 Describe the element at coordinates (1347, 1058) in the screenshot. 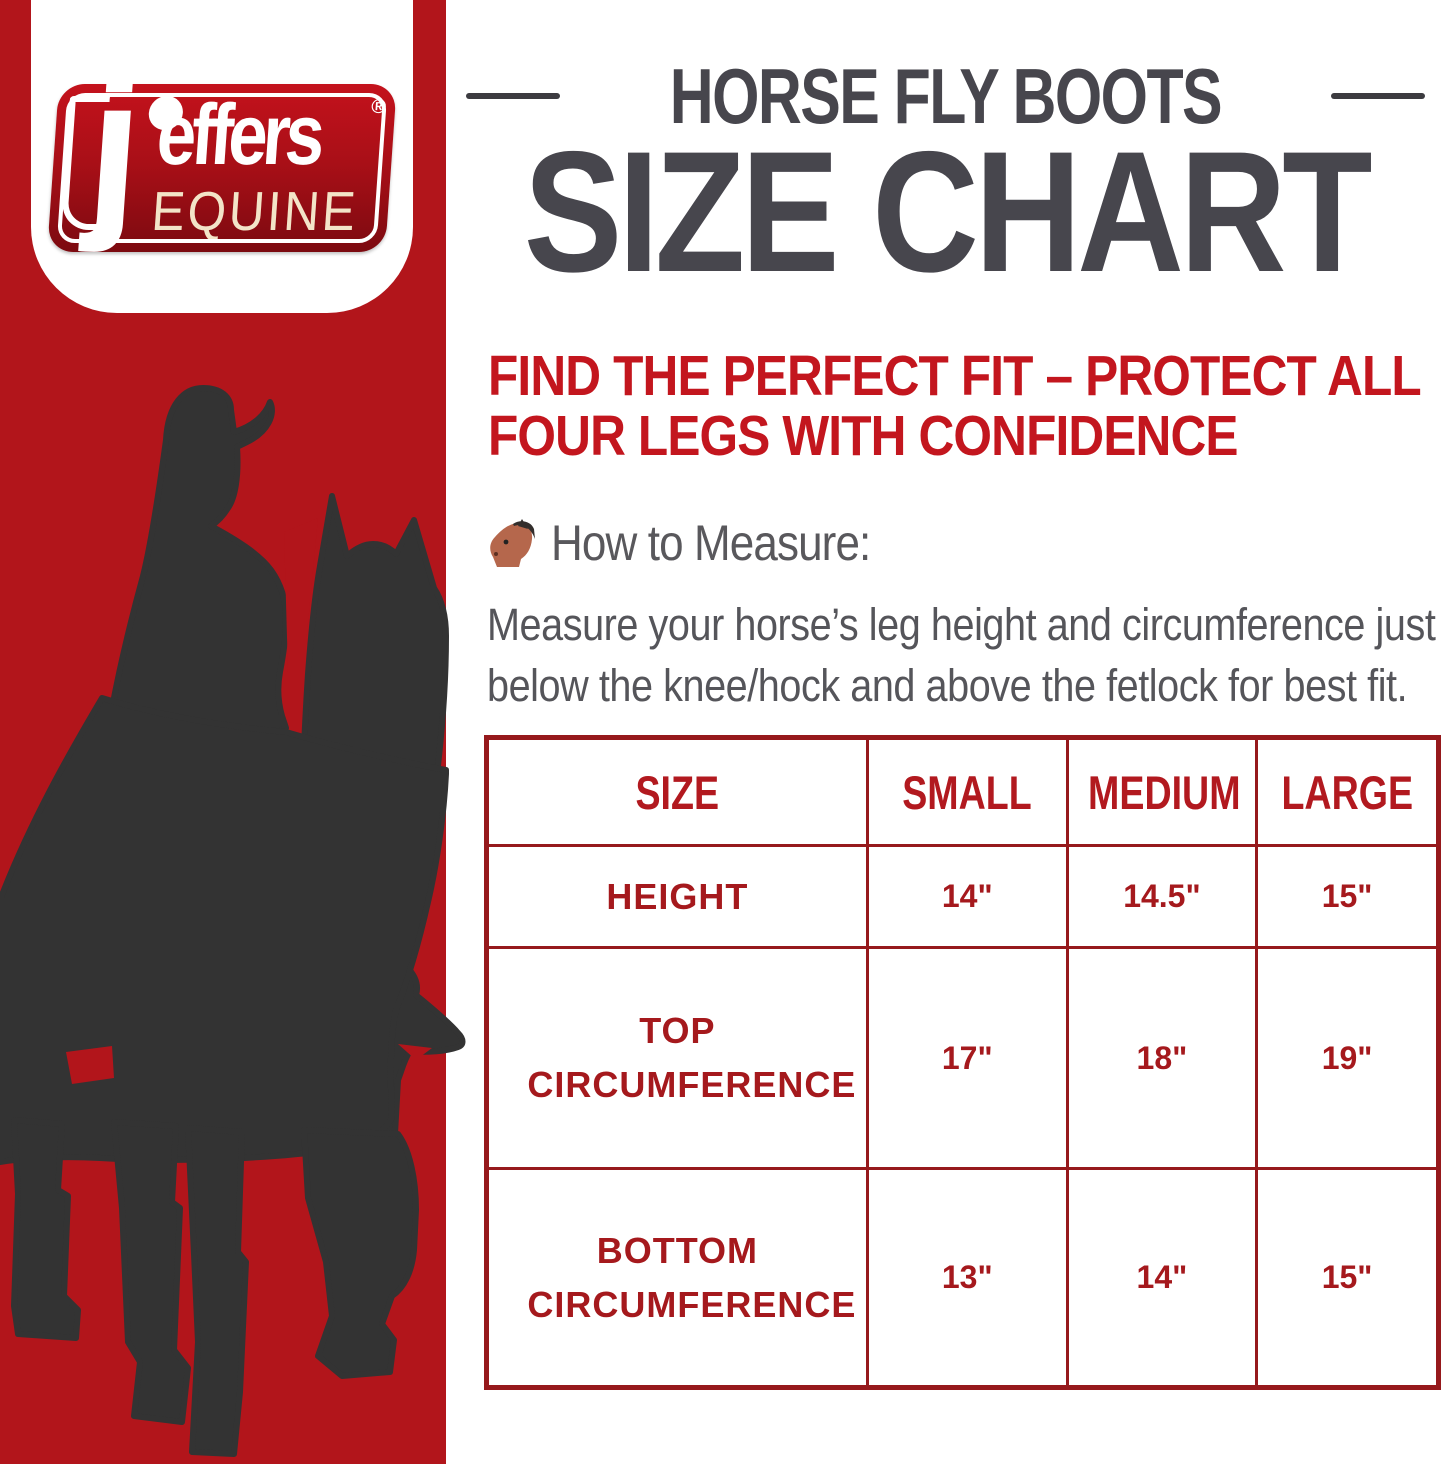

I see `cell-value: 19"` at that location.